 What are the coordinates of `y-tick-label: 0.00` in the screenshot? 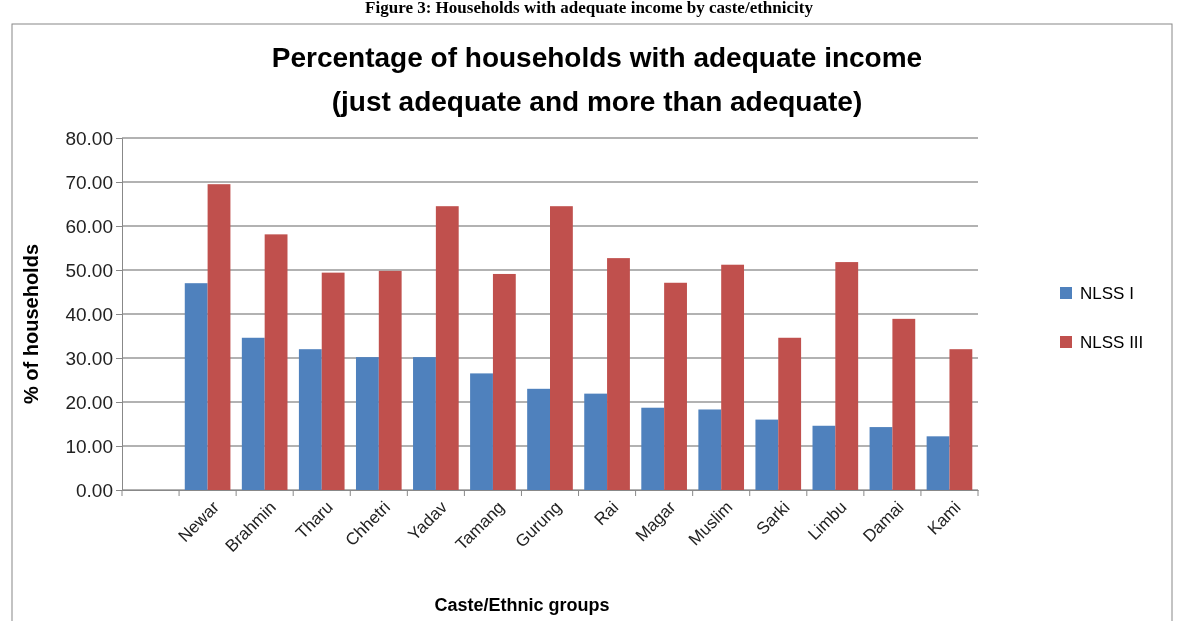 It's located at (94, 490).